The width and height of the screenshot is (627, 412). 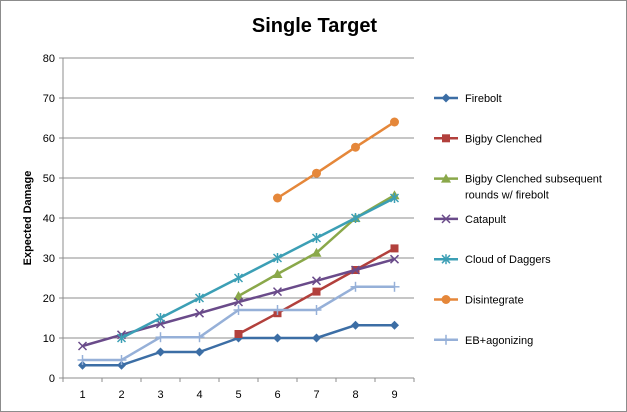 I want to click on legend-label: Catapult, so click(x=485, y=220).